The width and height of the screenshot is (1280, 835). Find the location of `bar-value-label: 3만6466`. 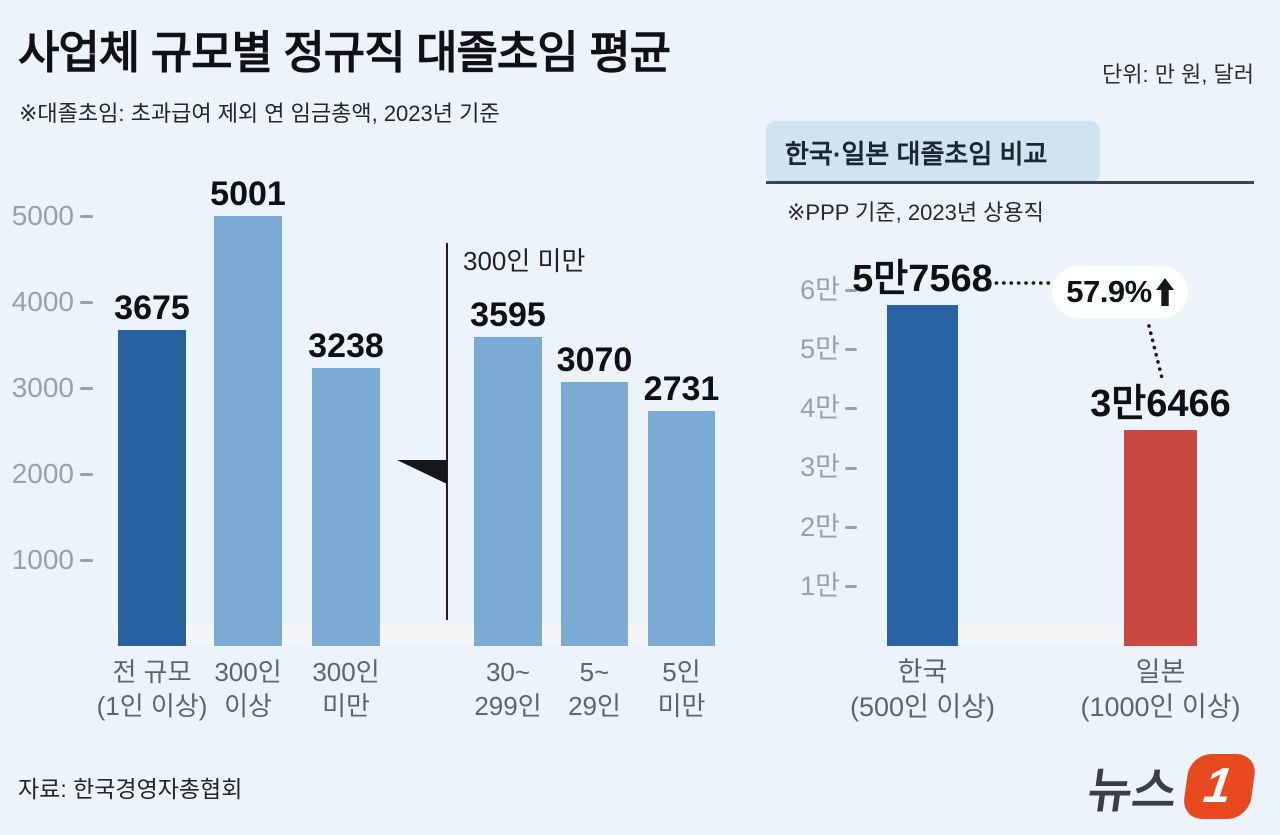

bar-value-label: 3만6466 is located at coordinates (1160, 403).